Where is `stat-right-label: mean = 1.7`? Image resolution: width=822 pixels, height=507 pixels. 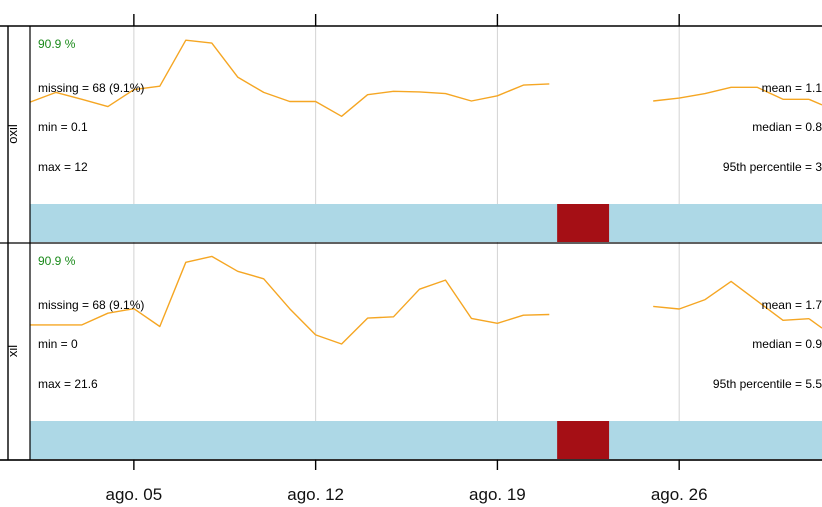
stat-right-label: mean = 1.7 is located at coordinates (792, 305).